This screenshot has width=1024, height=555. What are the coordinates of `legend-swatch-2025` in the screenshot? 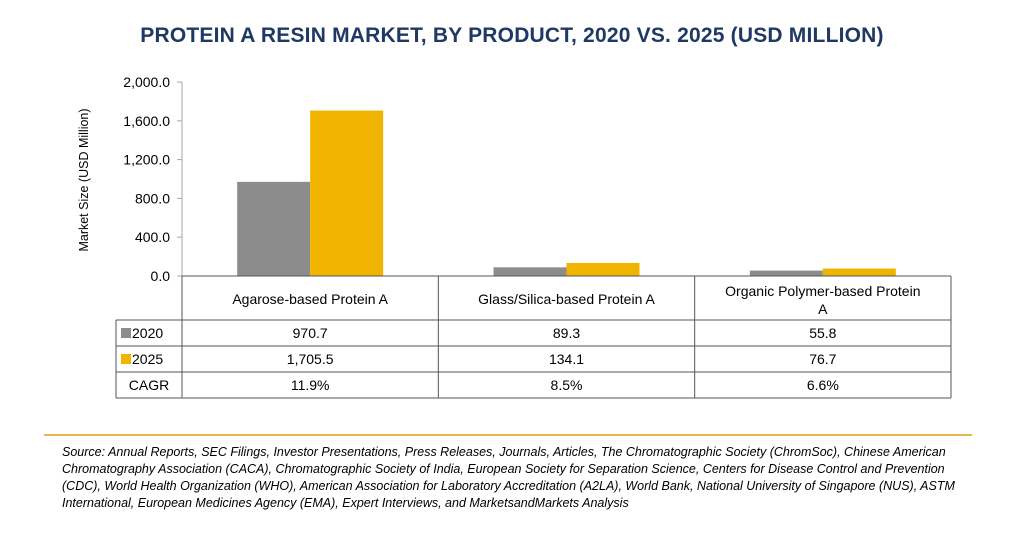 It's located at (126, 359).